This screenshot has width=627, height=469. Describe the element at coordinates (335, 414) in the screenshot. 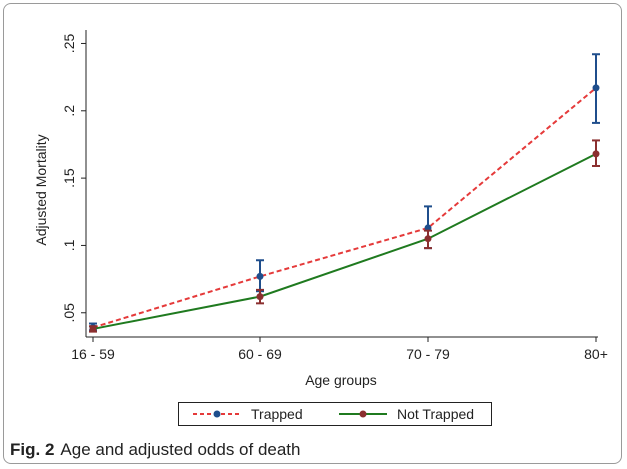

I see `legend: Trapped Not Trapped` at that location.